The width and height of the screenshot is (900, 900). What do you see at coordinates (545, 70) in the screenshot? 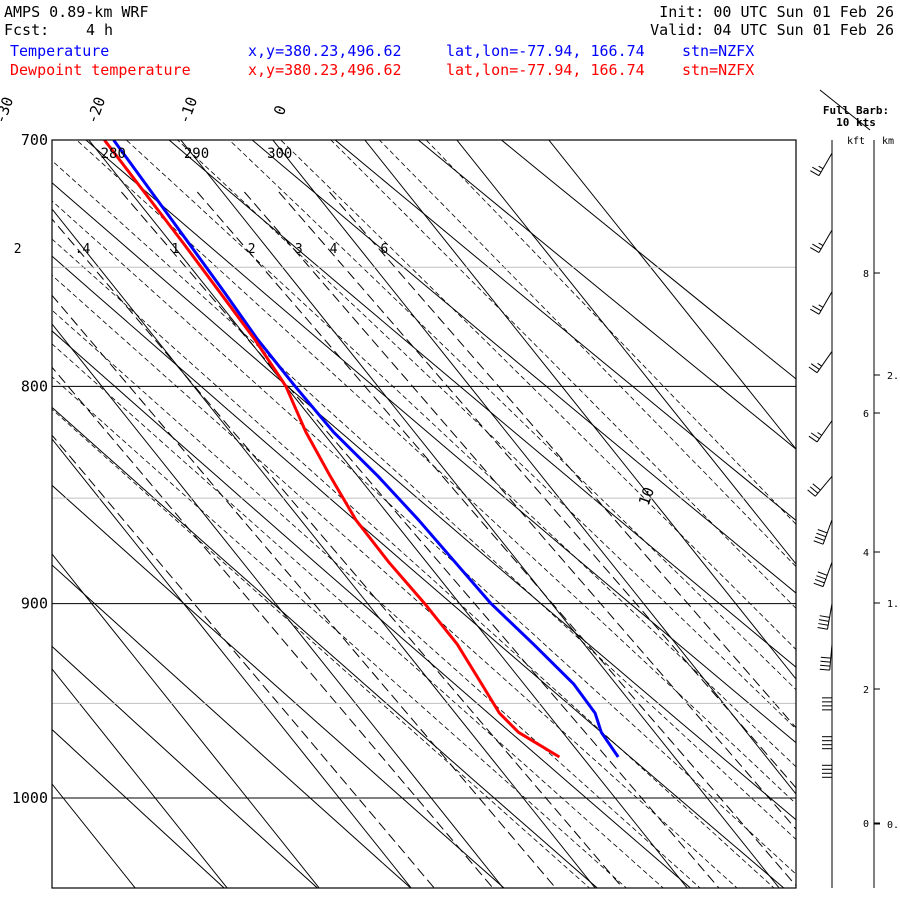
I see `legend-dewpoint-latlon: lat,lon=-77.94, 166.74` at bounding box center [545, 70].